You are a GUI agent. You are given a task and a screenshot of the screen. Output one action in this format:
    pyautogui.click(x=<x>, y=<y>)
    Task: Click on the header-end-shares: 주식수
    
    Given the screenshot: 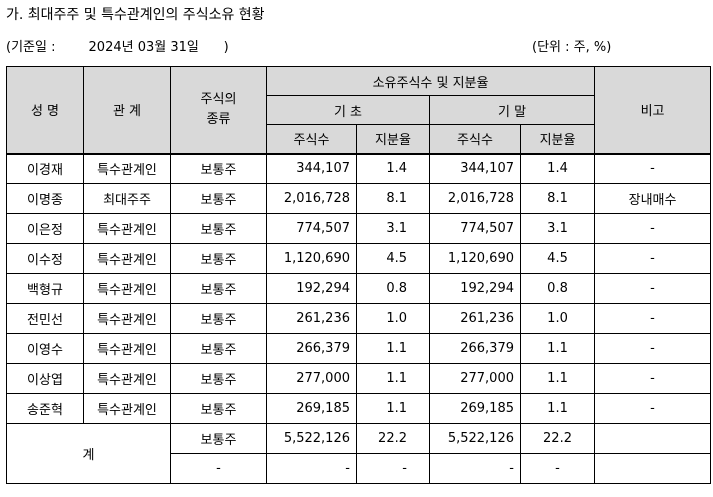 What is the action you would take?
    pyautogui.click(x=475, y=139)
    